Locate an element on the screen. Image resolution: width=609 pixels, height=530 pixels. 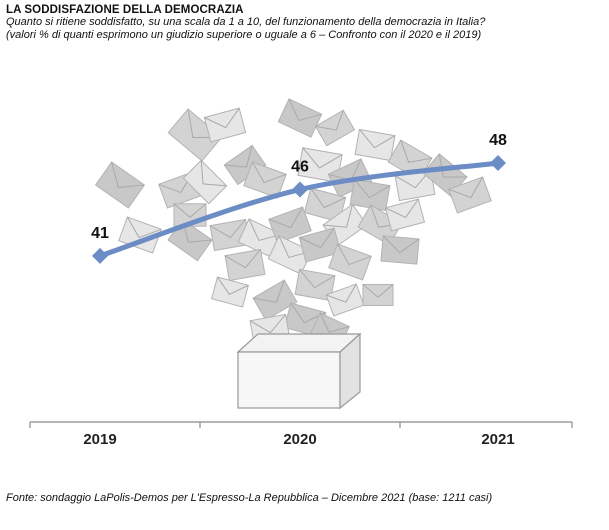
x-tick-label: 2019 is located at coordinates (99, 439).